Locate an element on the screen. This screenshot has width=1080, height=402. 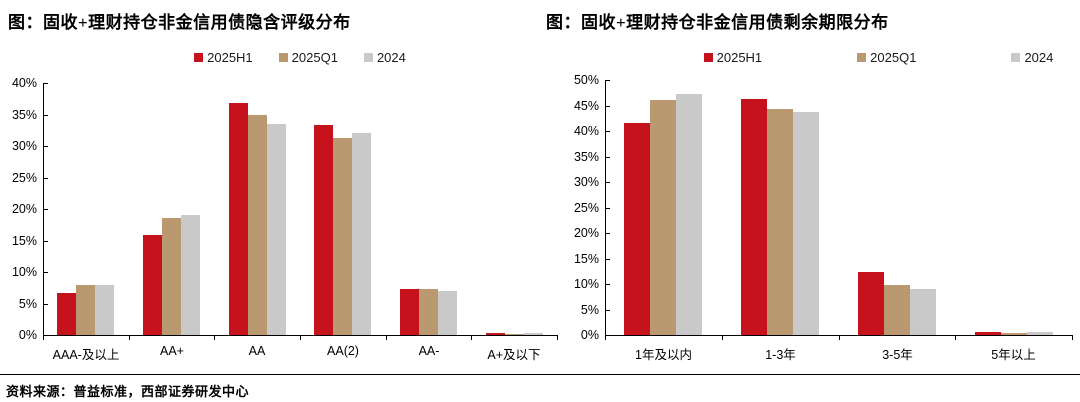
x-axis-label: 5年以上 is located at coordinates (1013, 355).